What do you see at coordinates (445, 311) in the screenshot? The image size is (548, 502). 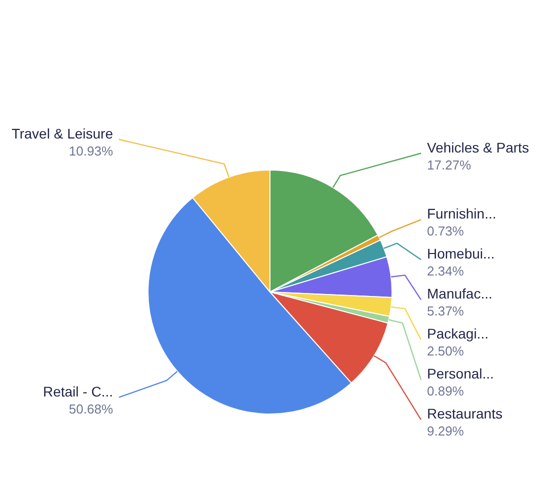 I see `data-label: 5.37%` at bounding box center [445, 311].